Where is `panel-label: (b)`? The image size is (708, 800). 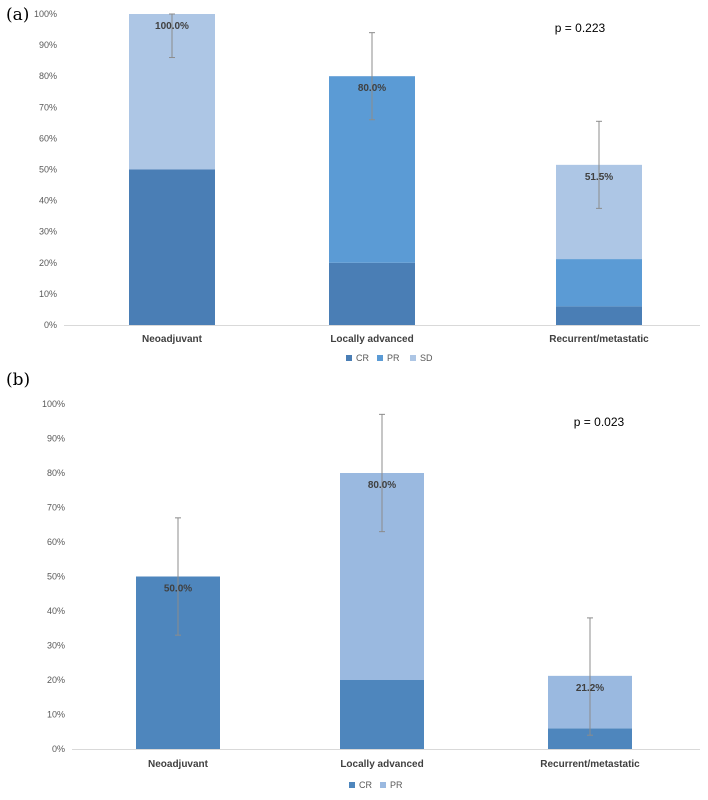 panel-label: (b) is located at coordinates (18, 380).